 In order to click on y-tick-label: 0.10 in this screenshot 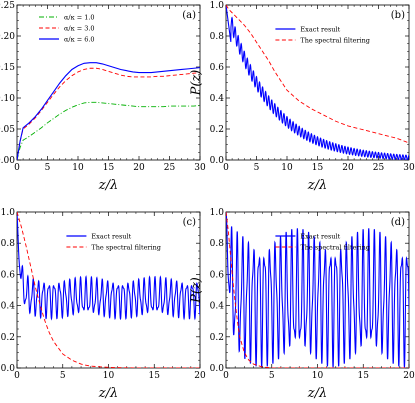, I will do `click(7, 99)`.